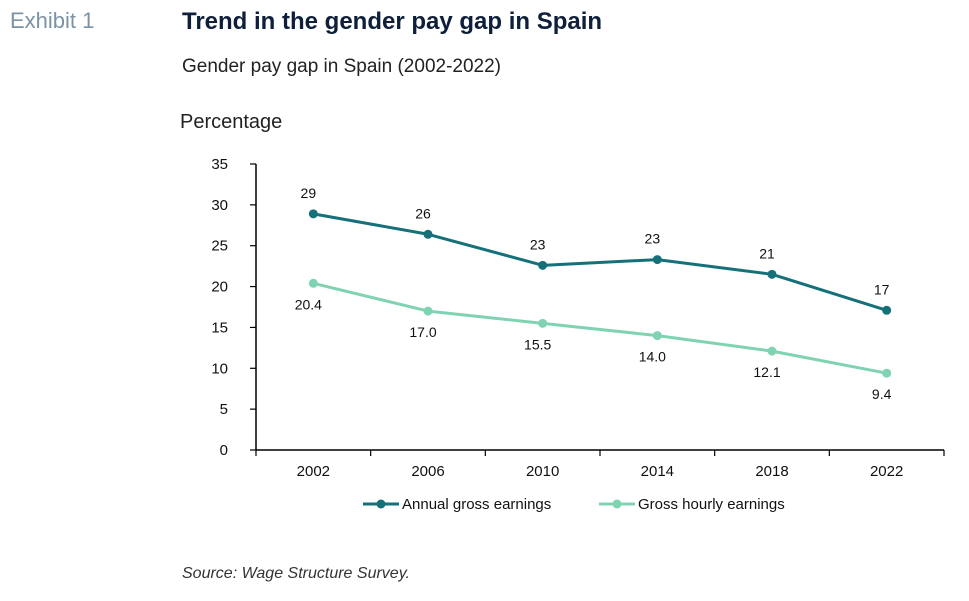 Image resolution: width=969 pixels, height=601 pixels. I want to click on y-tick-label: 5, so click(224, 409).